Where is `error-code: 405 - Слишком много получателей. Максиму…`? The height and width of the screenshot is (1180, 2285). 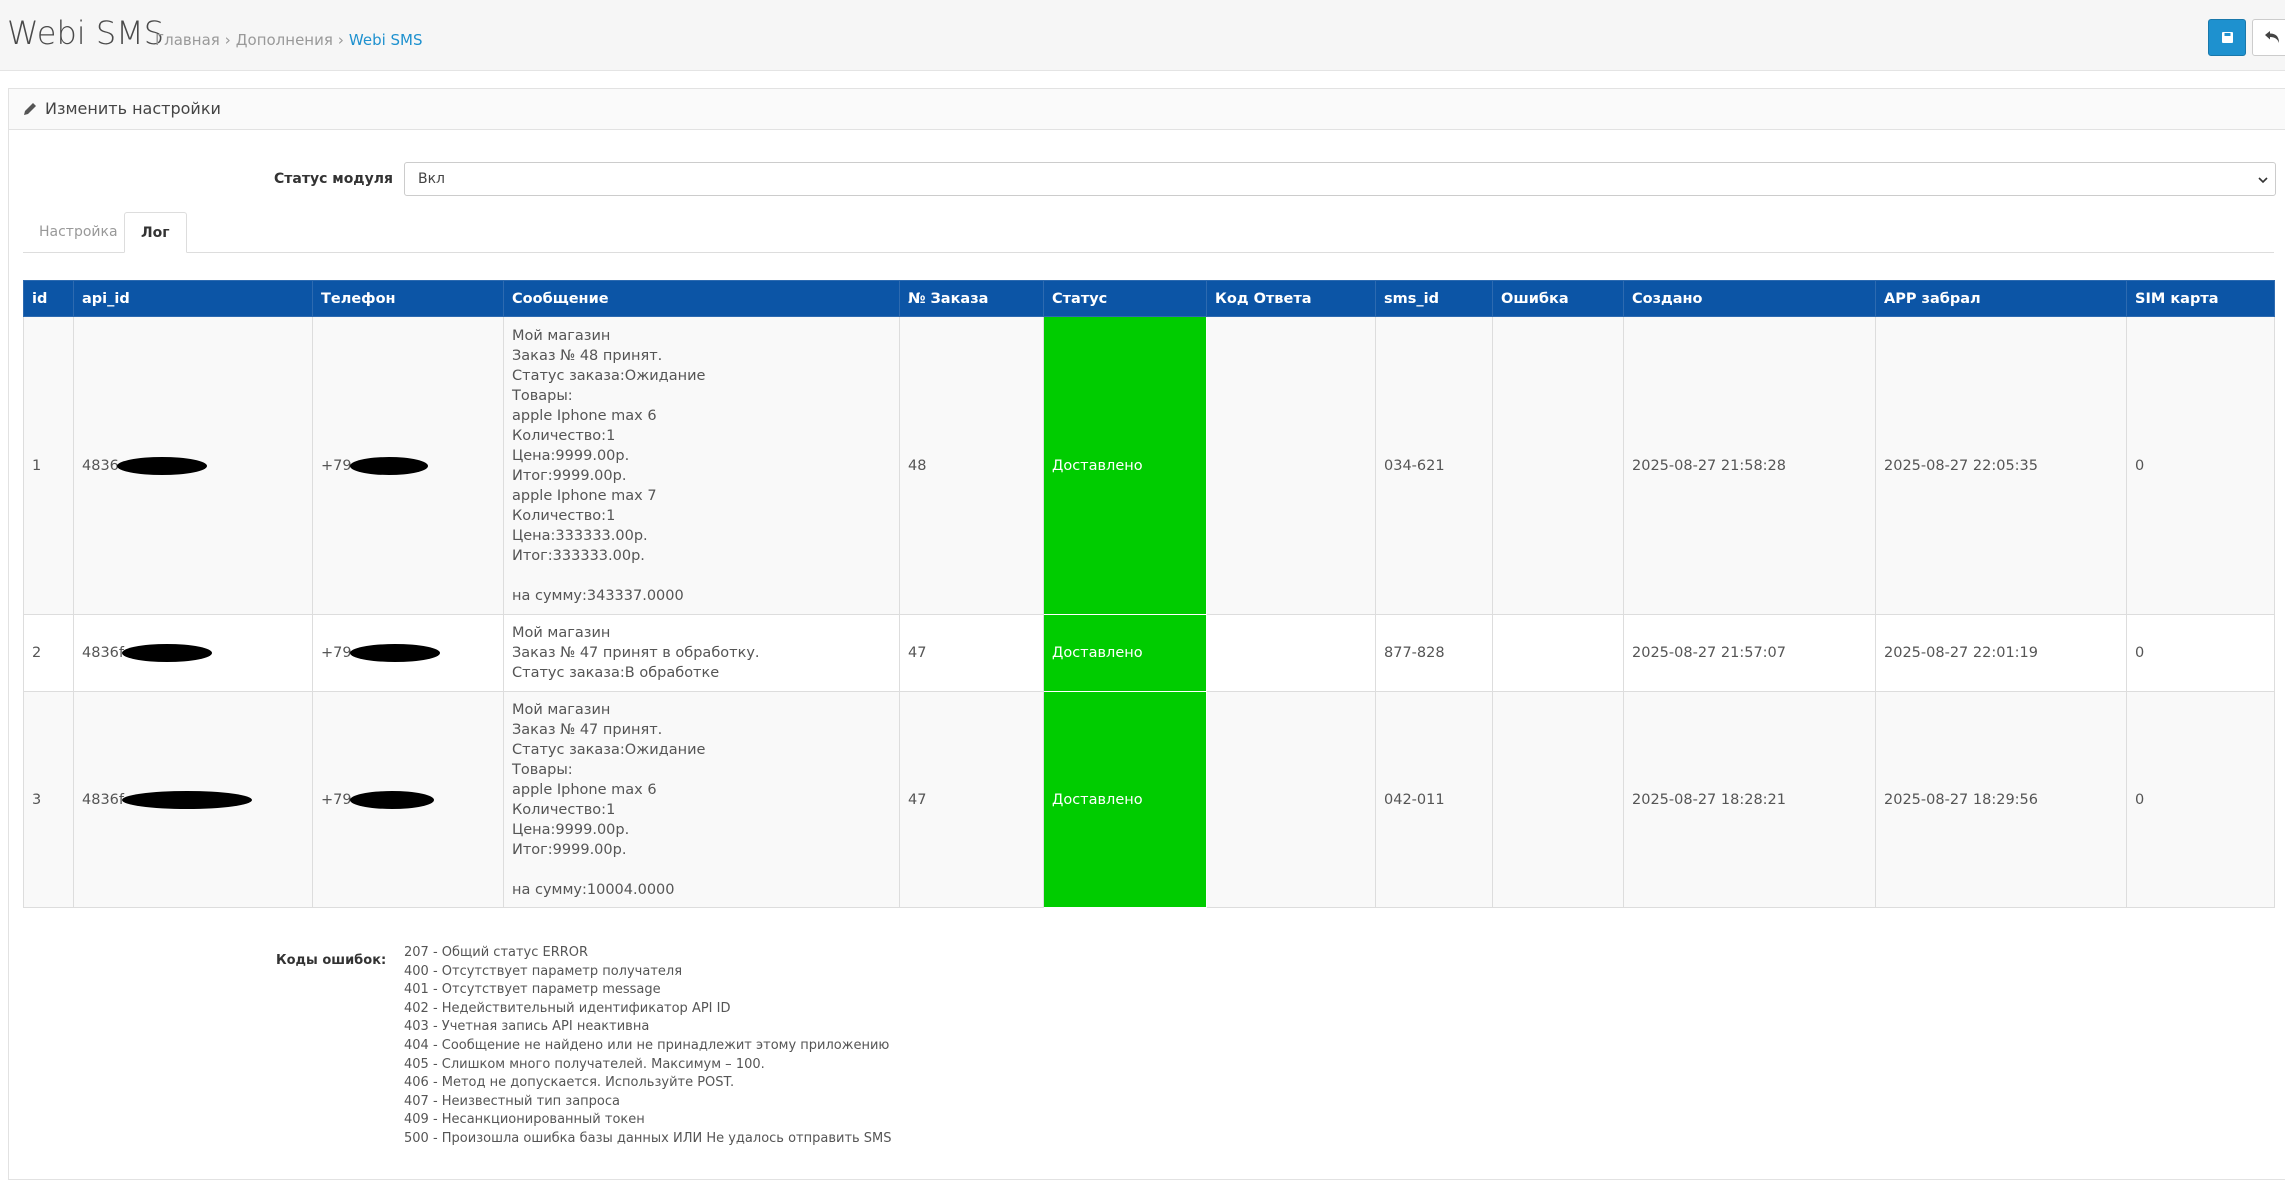 error-code: 405 - Слишком много получателей. Максиму… is located at coordinates (584, 1064).